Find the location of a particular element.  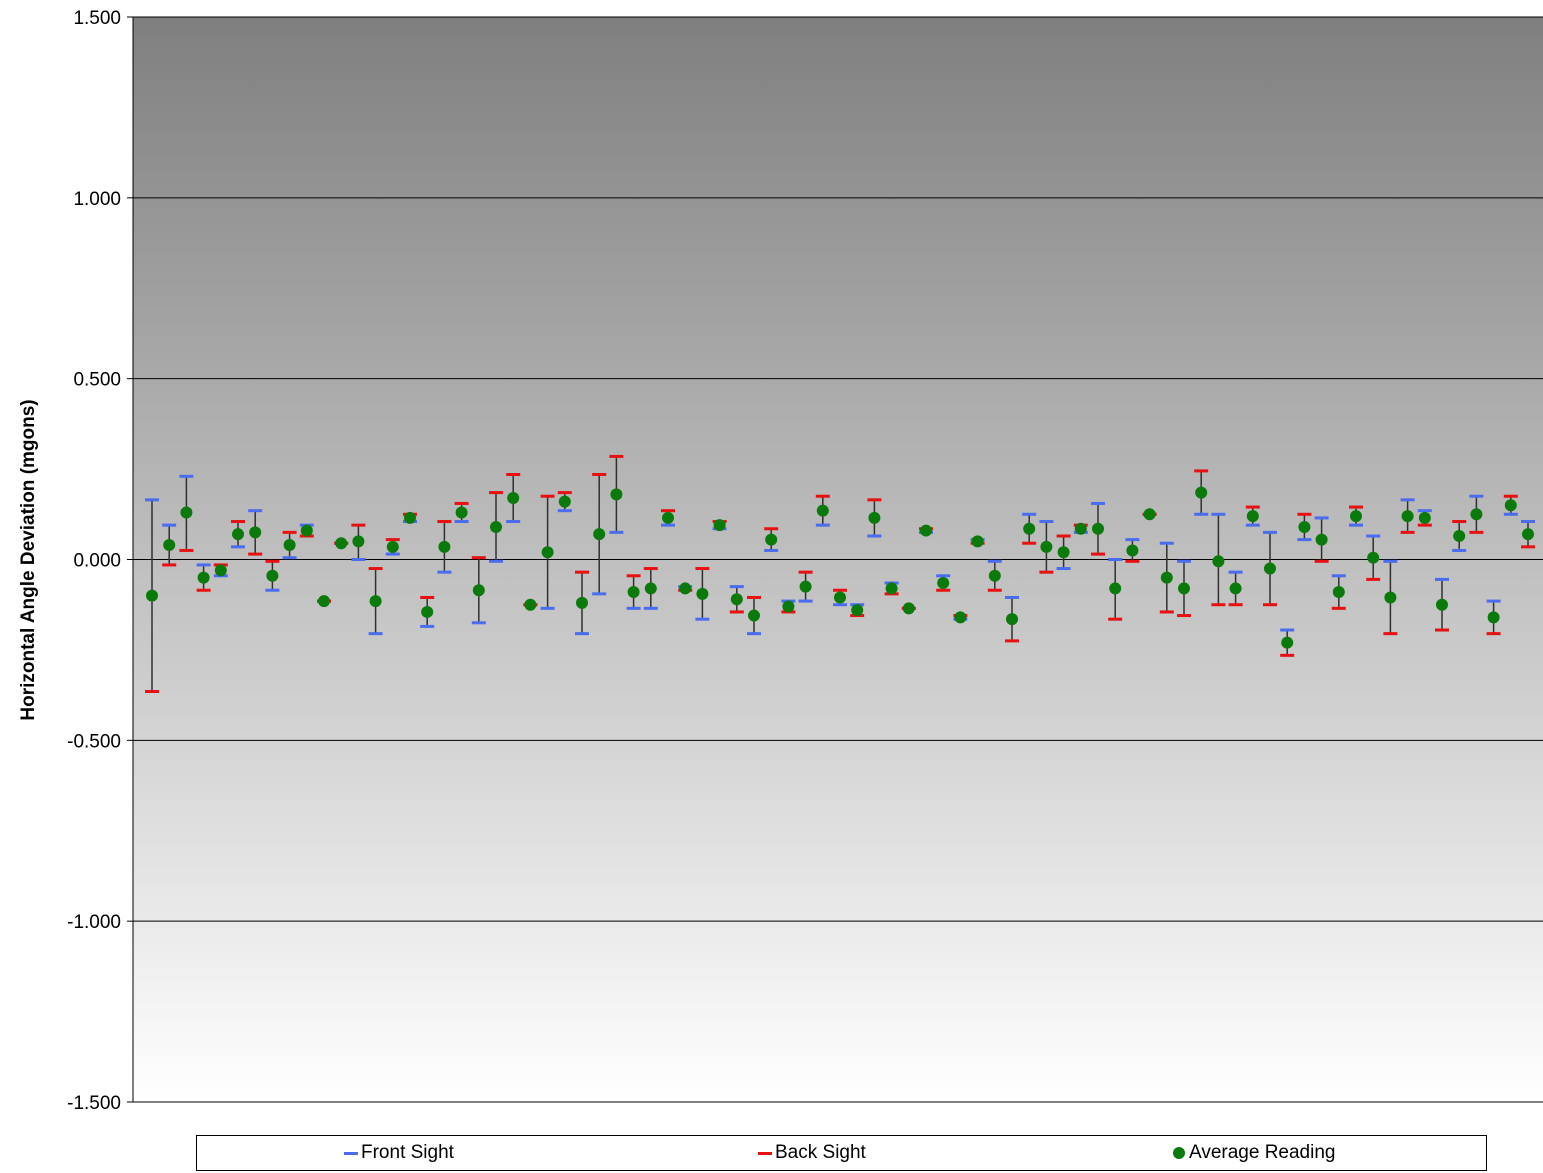

legend-item-average-reading: Average Reading is located at coordinates (1254, 1153).